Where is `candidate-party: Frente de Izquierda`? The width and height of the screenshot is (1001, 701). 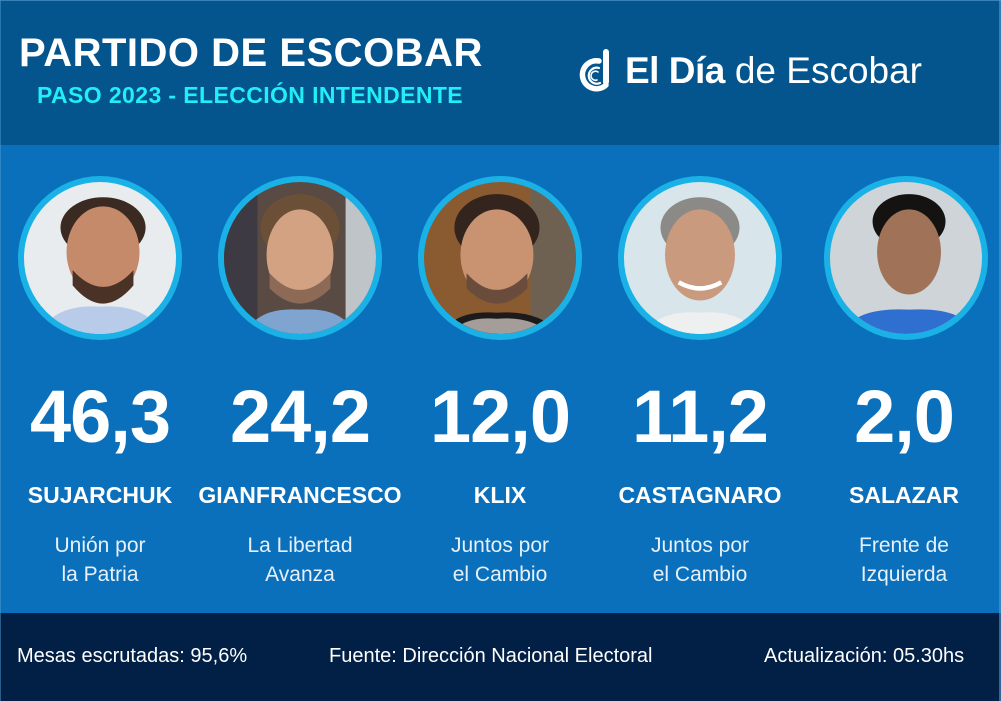
candidate-party: Frente de Izquierda is located at coordinates (902, 560).